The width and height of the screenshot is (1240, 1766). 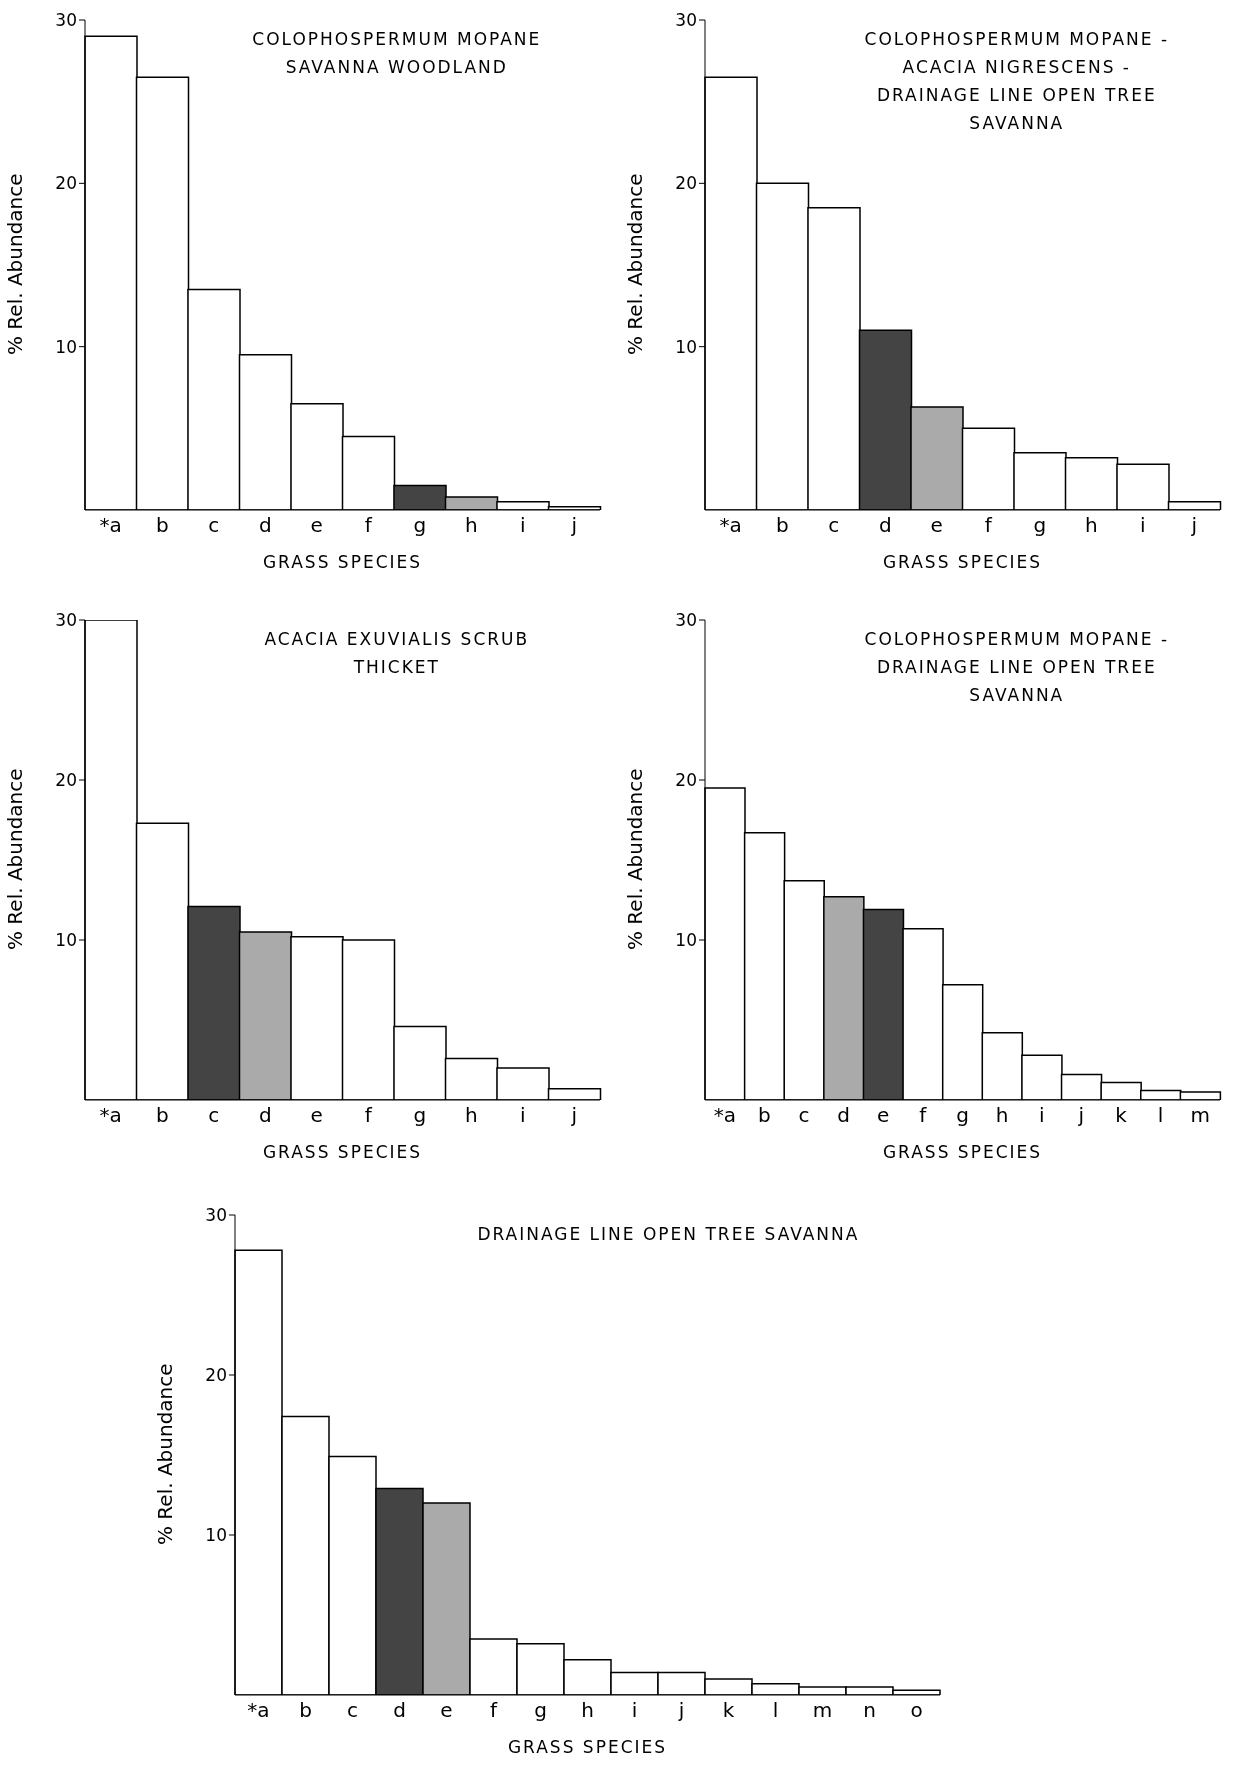 I want to click on text: ACACIA EXUVIALIS SCRUB THICKET, so click(x=397, y=653).